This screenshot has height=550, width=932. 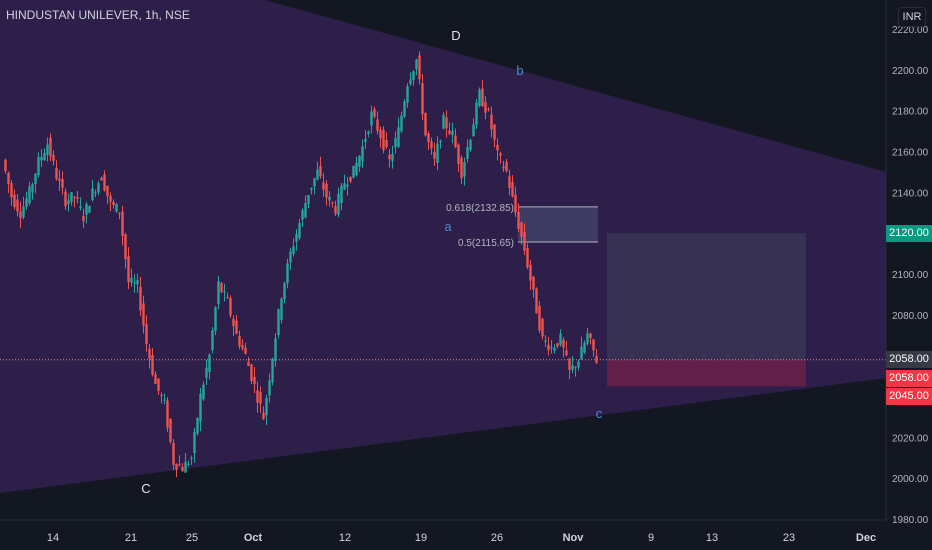 I want to click on wave-label-C: C, so click(x=145, y=488).